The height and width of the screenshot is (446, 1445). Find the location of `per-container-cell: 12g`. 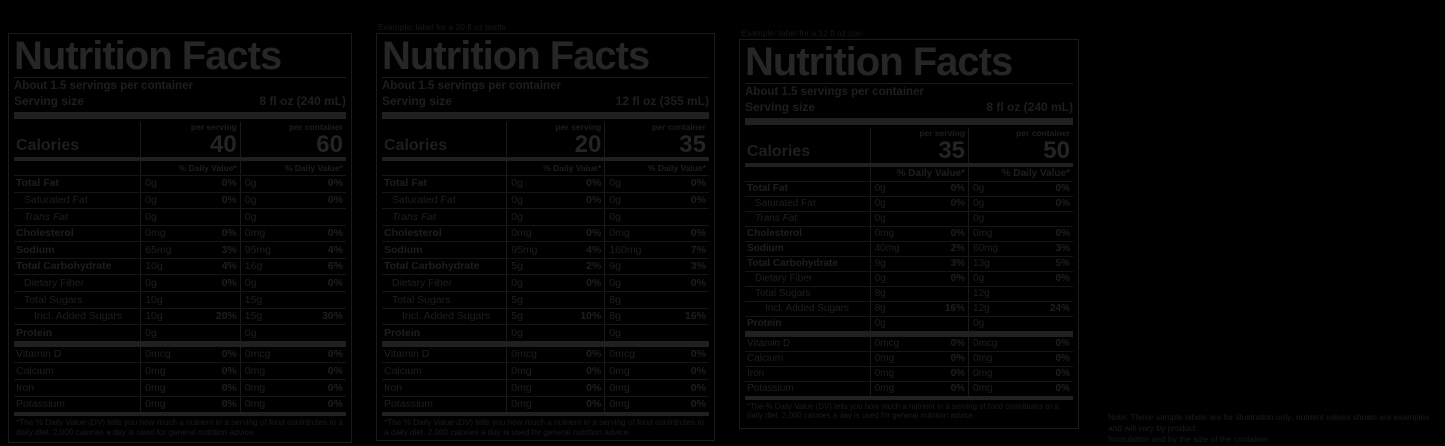

per-container-cell: 12g is located at coordinates (1020, 293).